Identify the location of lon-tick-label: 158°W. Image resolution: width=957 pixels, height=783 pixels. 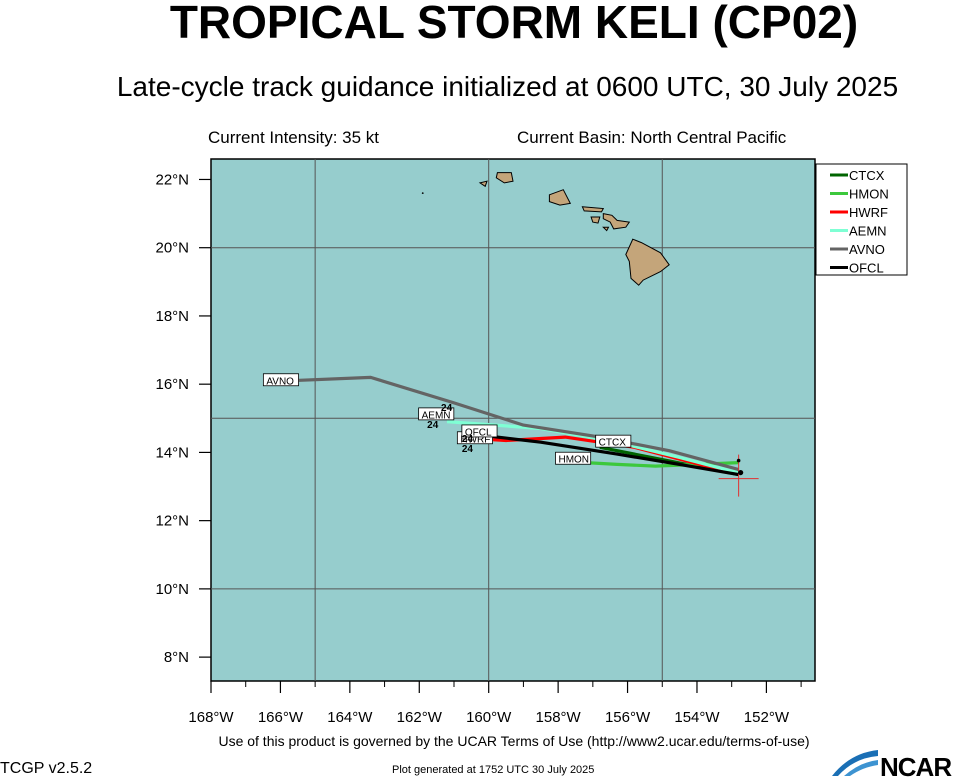
(559, 717).